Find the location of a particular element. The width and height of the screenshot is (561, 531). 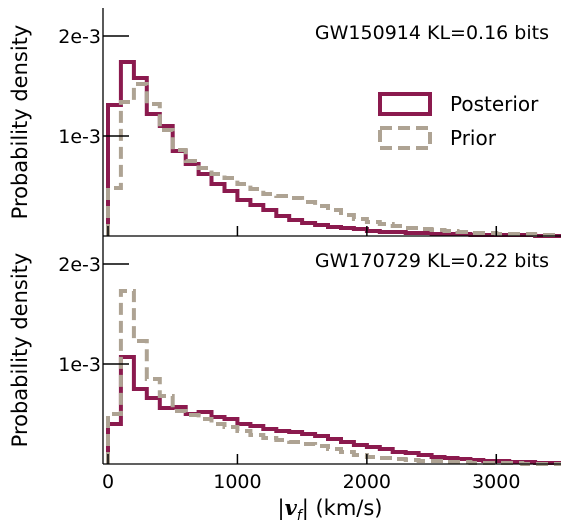

legend-label-prior: Prior is located at coordinates (473, 138).